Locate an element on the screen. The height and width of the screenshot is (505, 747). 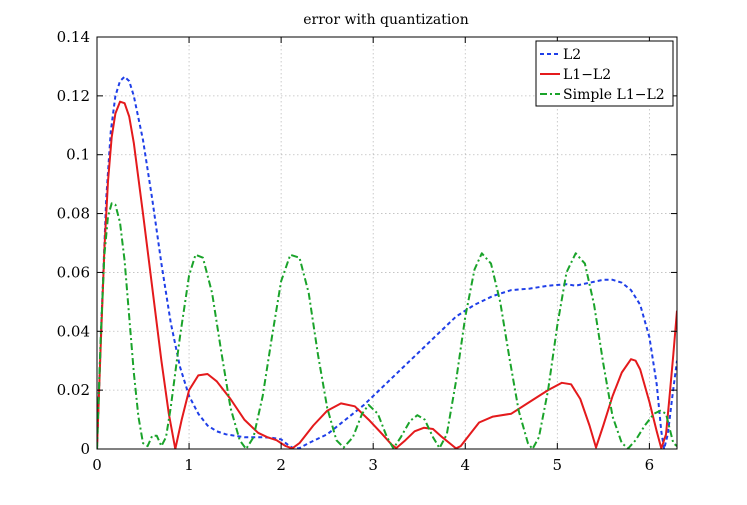
y-tick-label: 0.06 is located at coordinates (73, 272).